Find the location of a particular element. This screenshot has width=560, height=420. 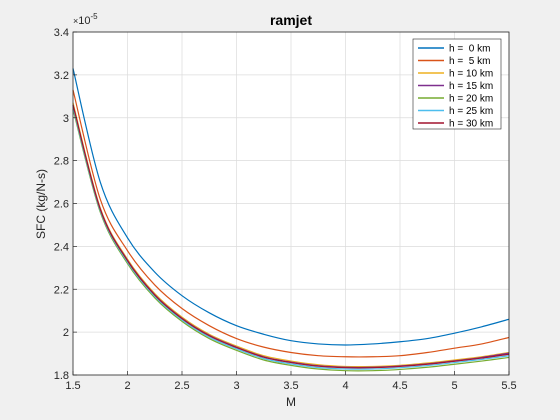

y-tick-label: 1.8 is located at coordinates (61, 376).